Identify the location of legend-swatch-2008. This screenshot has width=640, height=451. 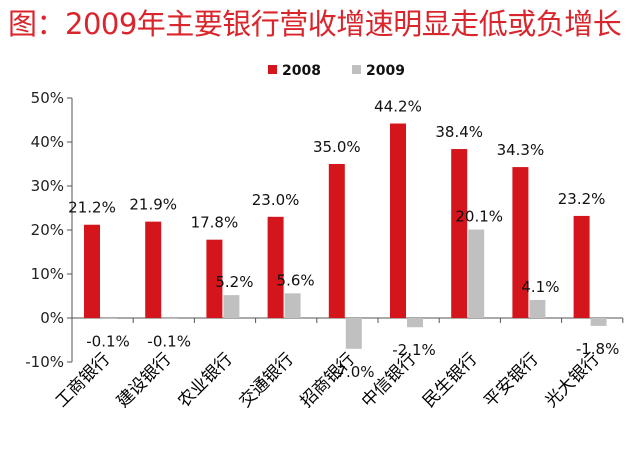
(272, 69).